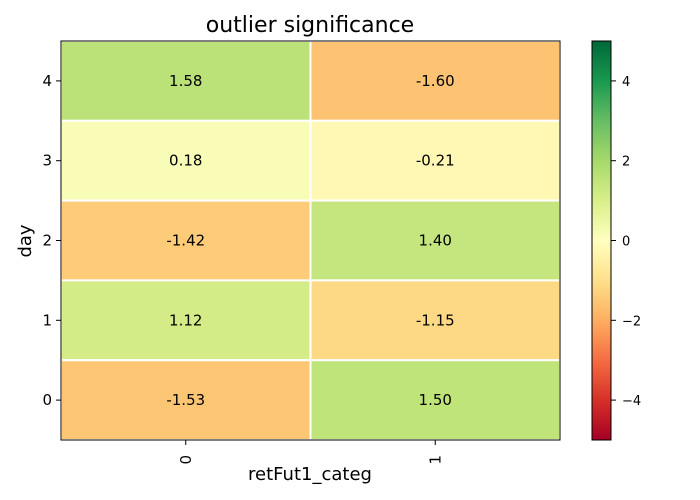 Image resolution: width=700 pixels, height=500 pixels. What do you see at coordinates (626, 162) in the screenshot?
I see `colorbar-tick-label: 2` at bounding box center [626, 162].